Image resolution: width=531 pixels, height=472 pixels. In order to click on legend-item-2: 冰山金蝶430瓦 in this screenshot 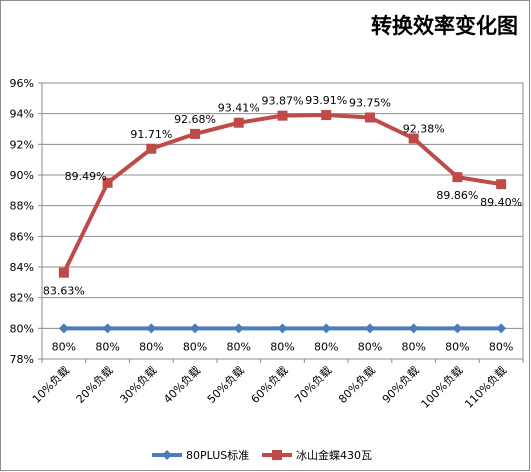, I will do `click(317, 455)`.